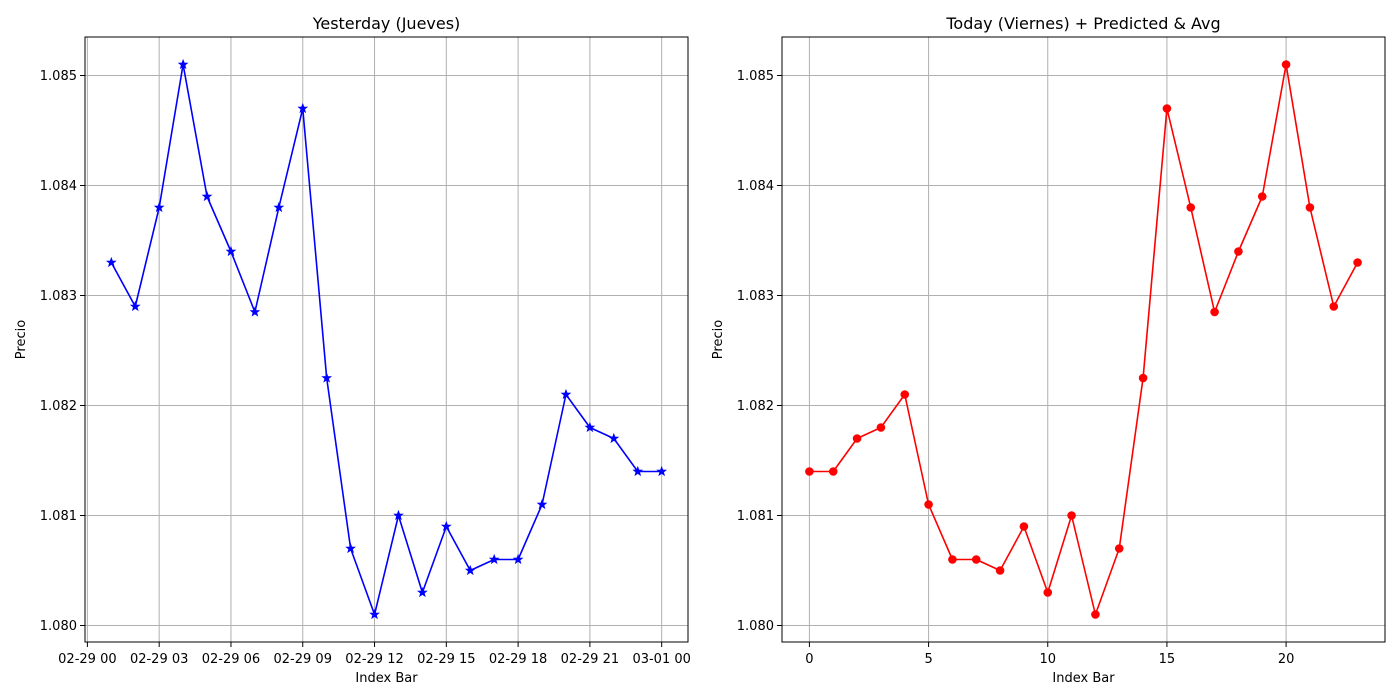 This screenshot has height=700, width=1400. I want to click on x-tick-label: 5, so click(928, 659).